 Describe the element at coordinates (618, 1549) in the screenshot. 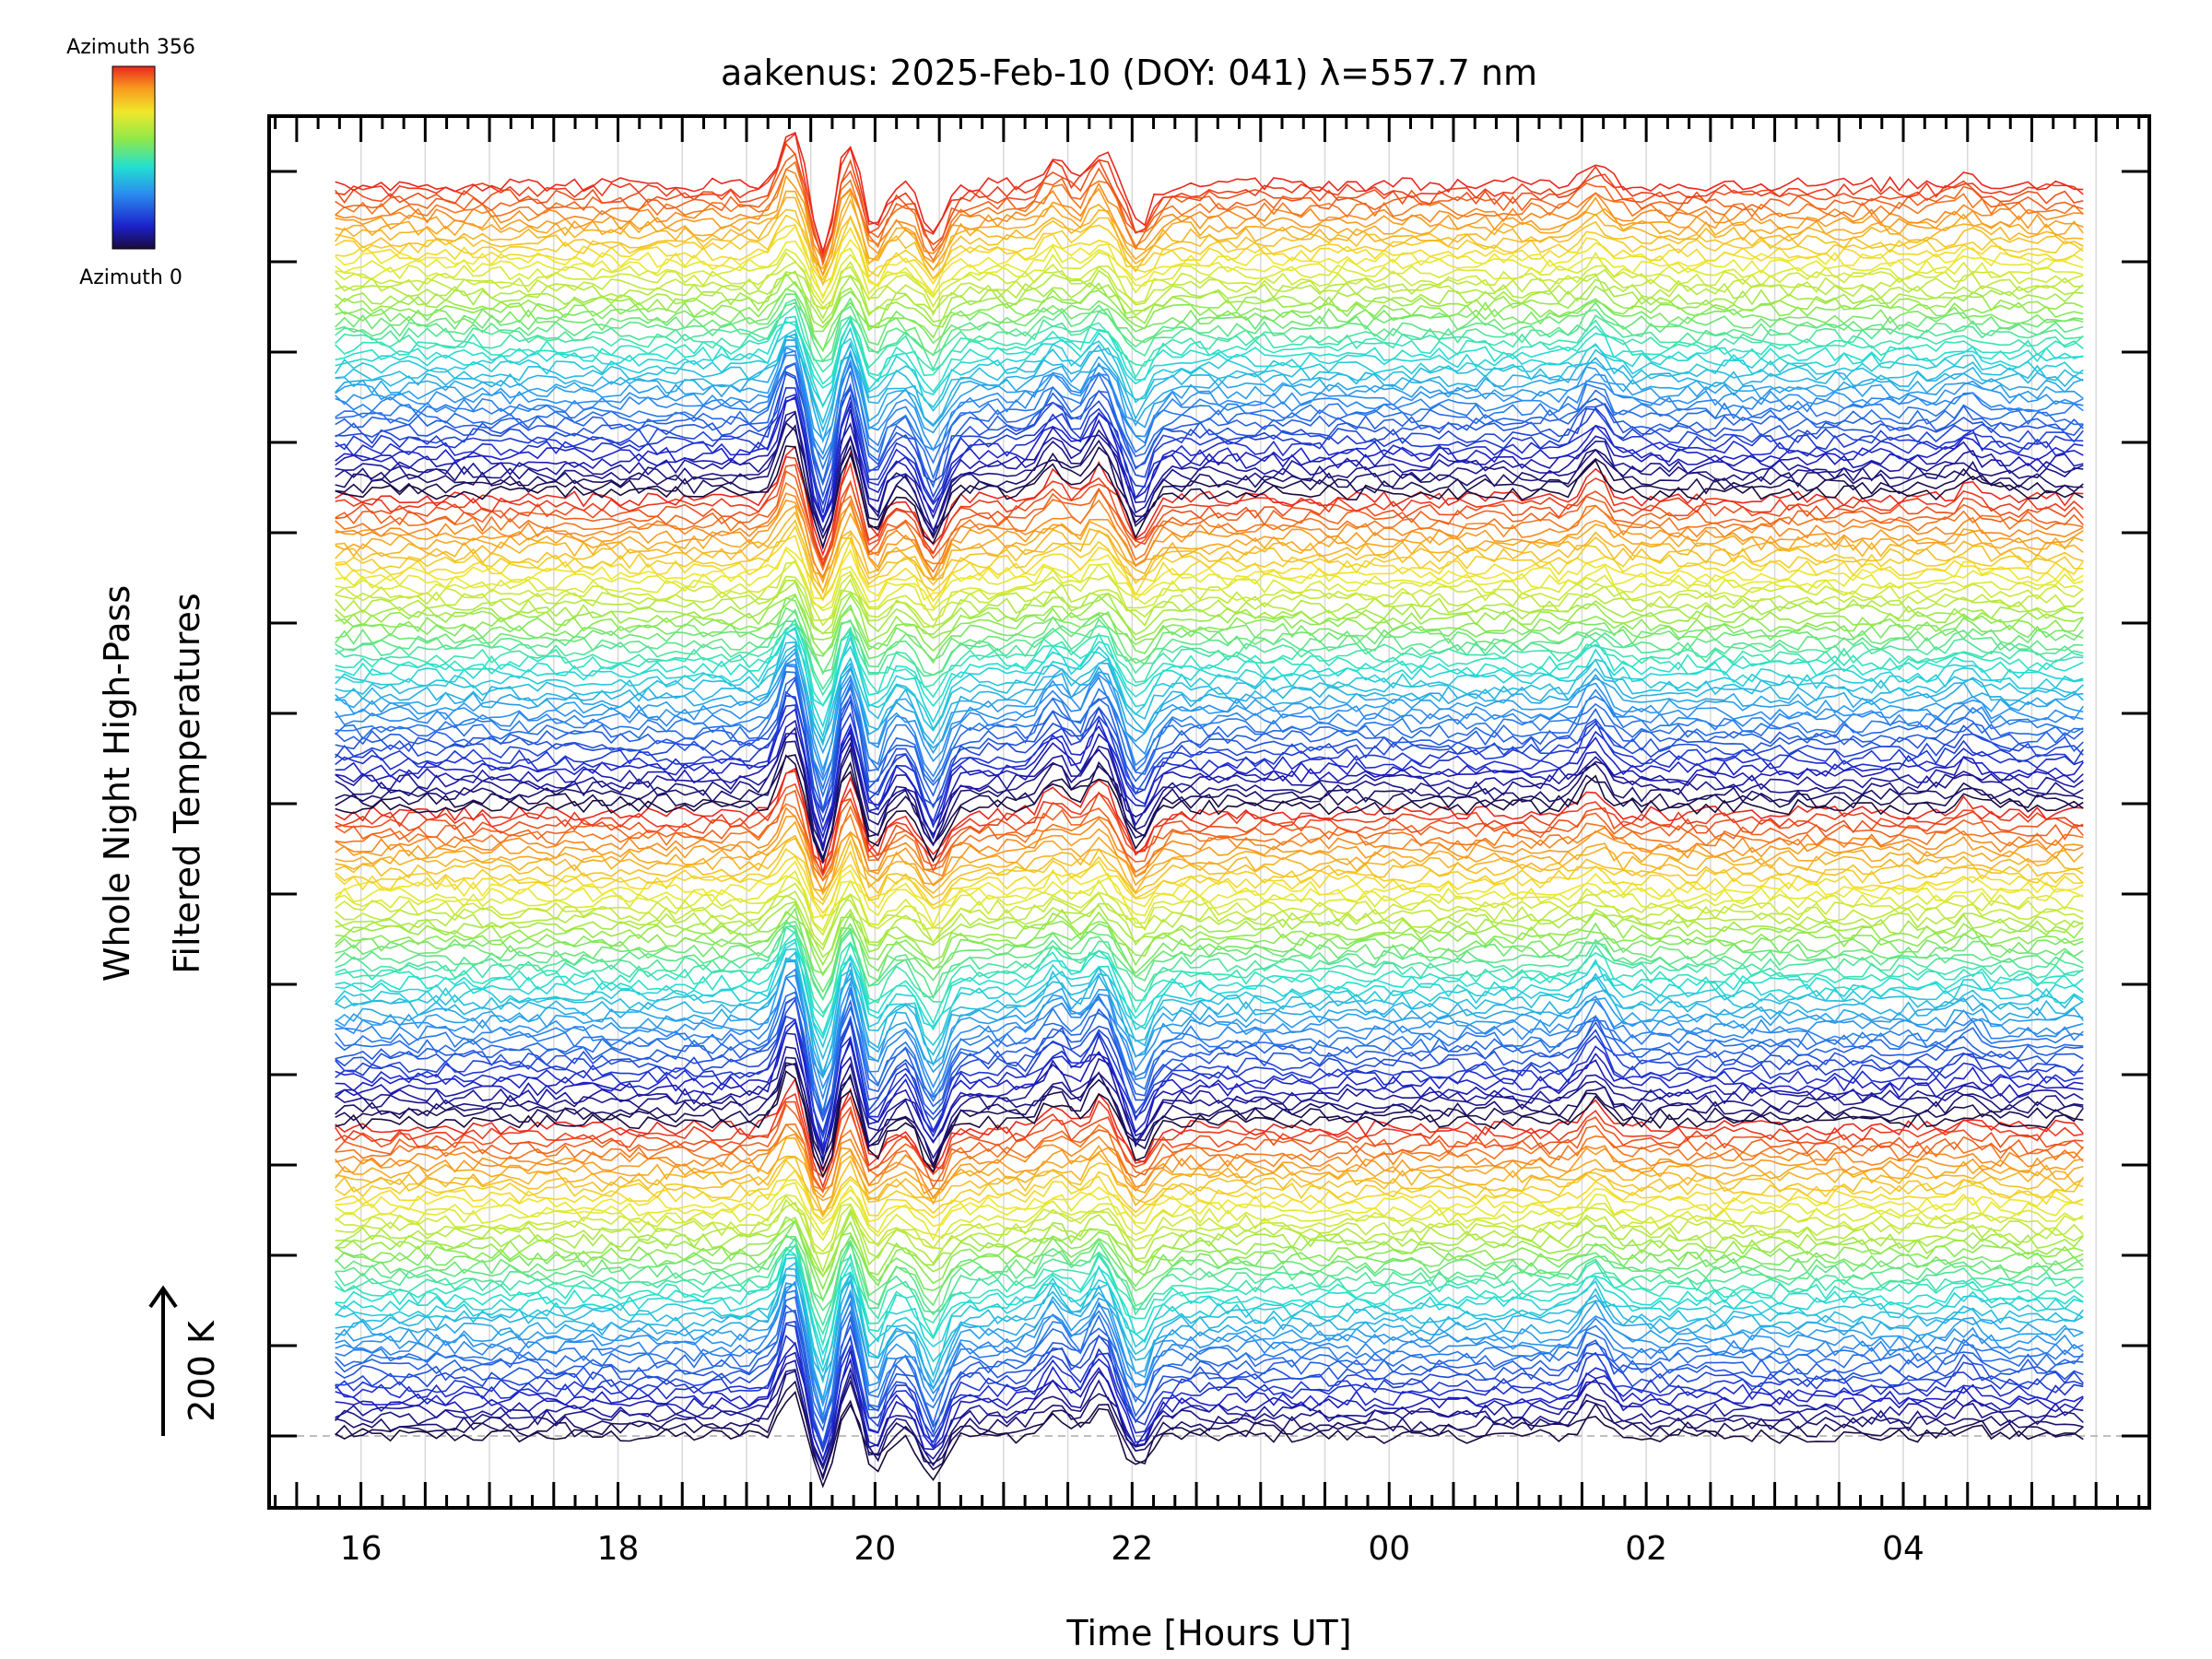

I see `x-tick-label: 18` at that location.